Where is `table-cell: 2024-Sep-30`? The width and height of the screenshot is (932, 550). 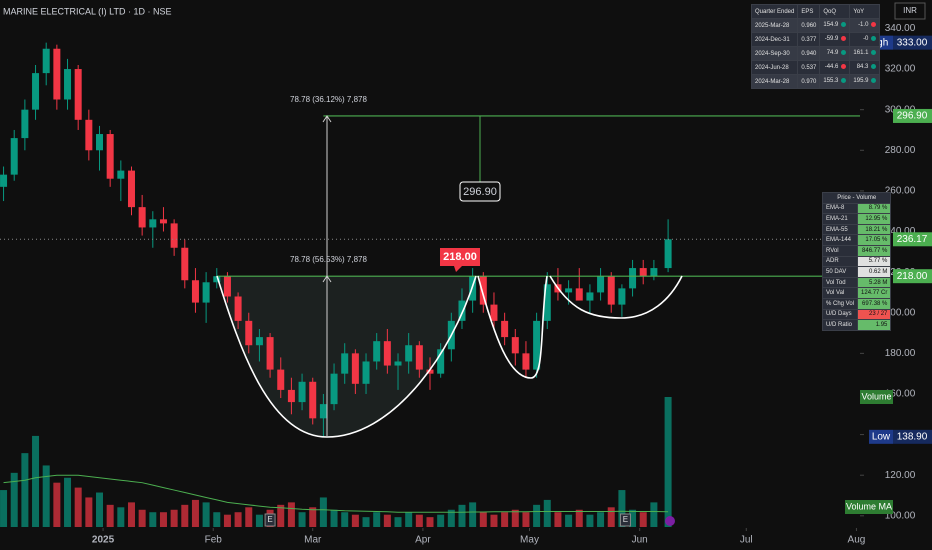 table-cell: 2024-Sep-30 is located at coordinates (774, 53).